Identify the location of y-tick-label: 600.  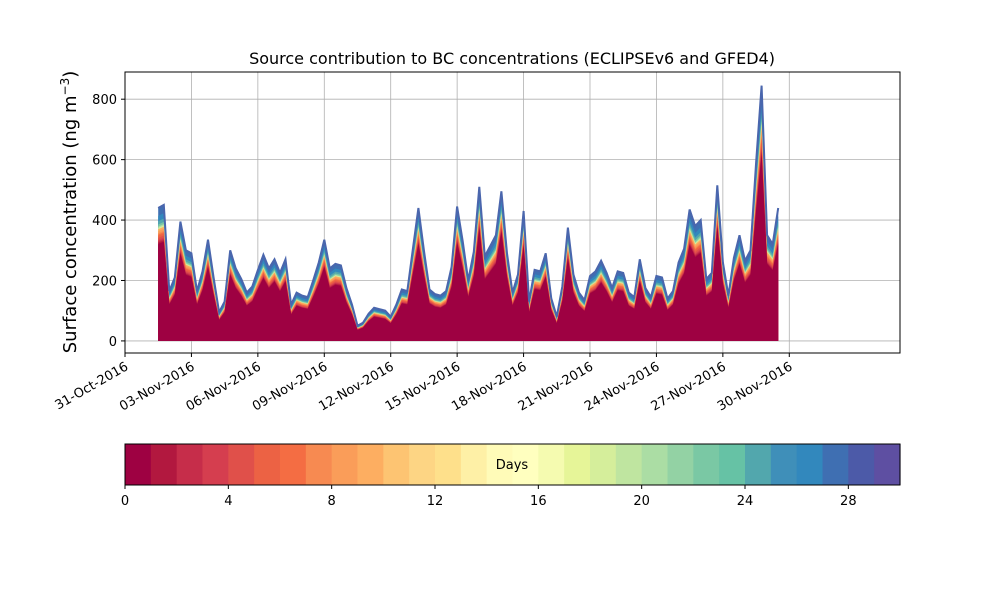
(104, 161).